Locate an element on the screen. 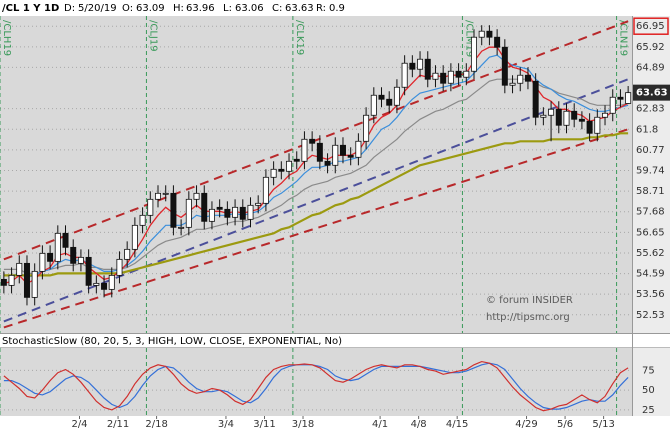 This screenshot has width=670, height=432. y-tick-label: 56.65 is located at coordinates (650, 232).